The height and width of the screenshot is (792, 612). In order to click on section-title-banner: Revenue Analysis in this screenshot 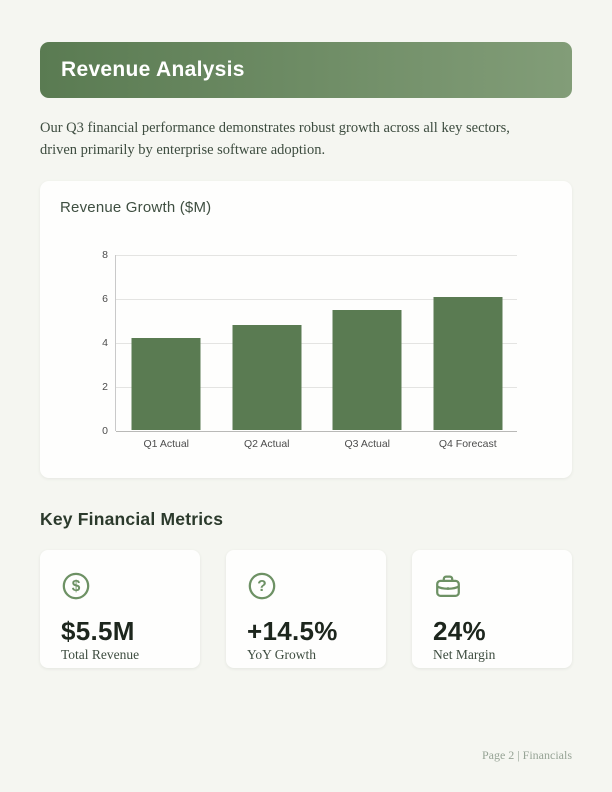, I will do `click(306, 70)`.